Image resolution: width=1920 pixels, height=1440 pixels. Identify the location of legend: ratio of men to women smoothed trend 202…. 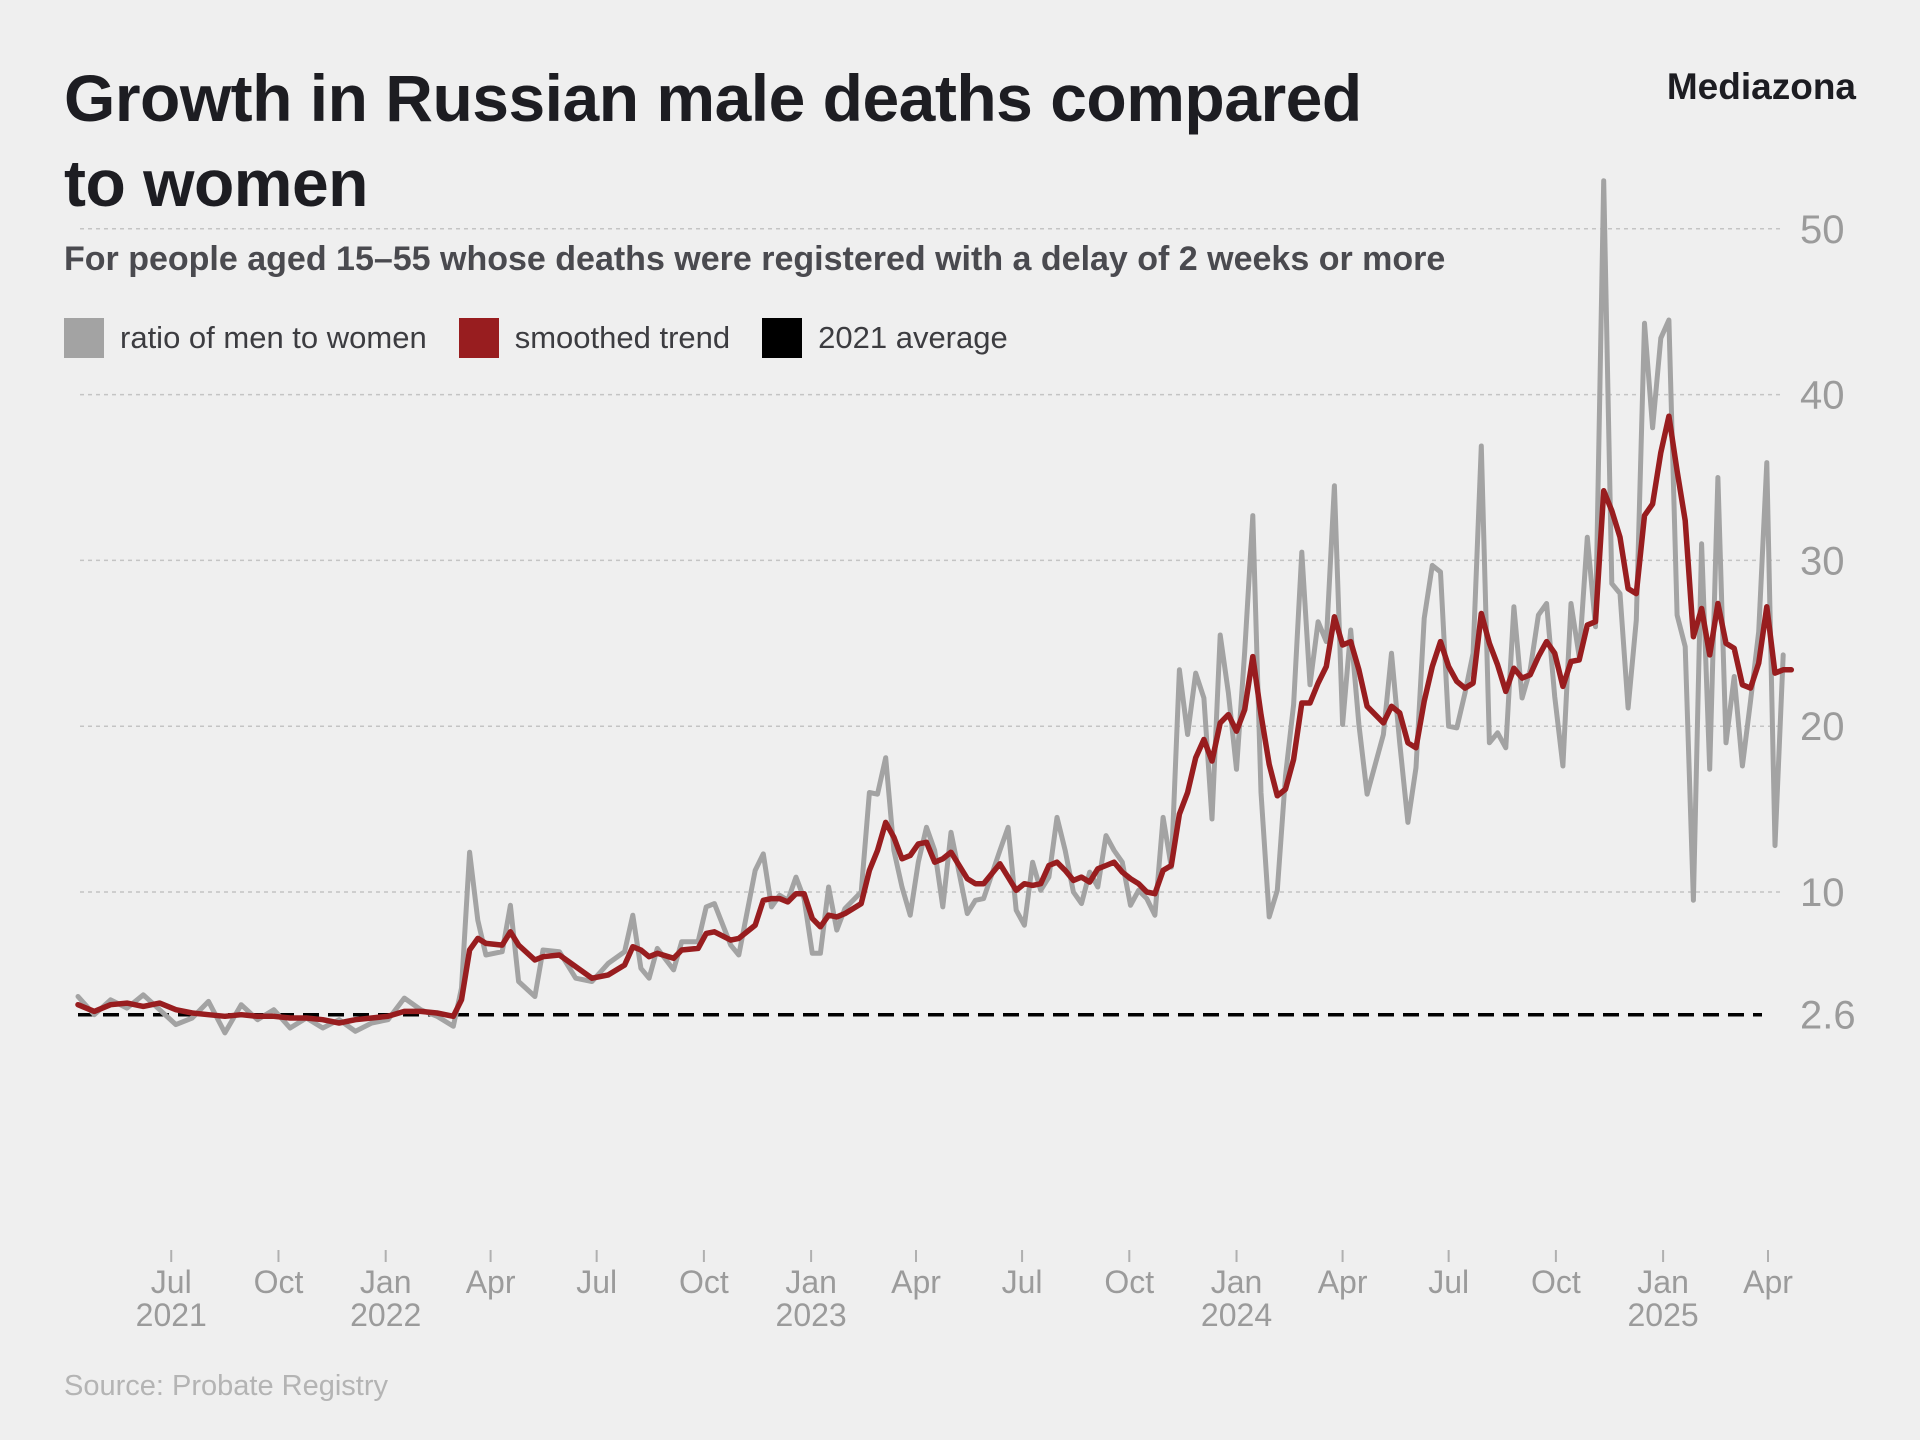
(552, 338).